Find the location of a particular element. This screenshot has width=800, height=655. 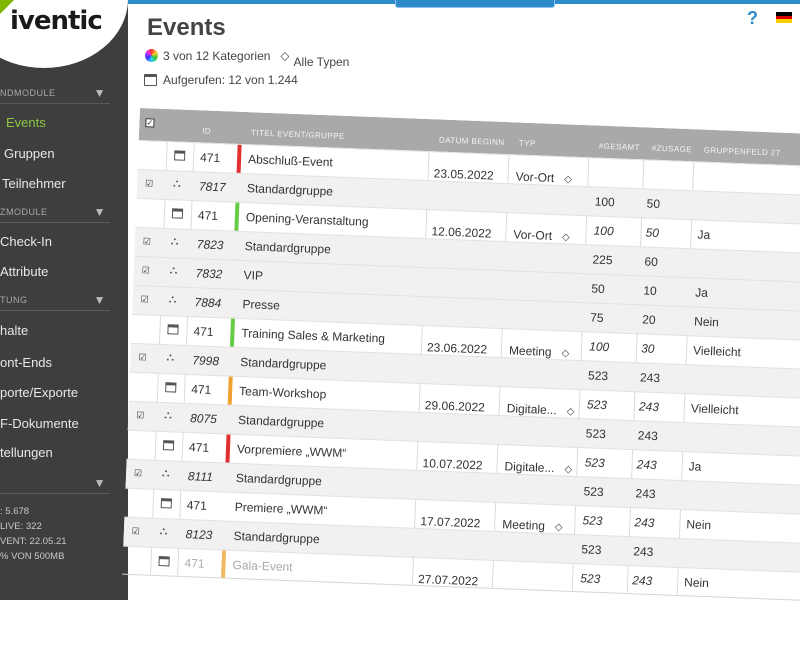

group-id: 8123 is located at coordinates (199, 535).